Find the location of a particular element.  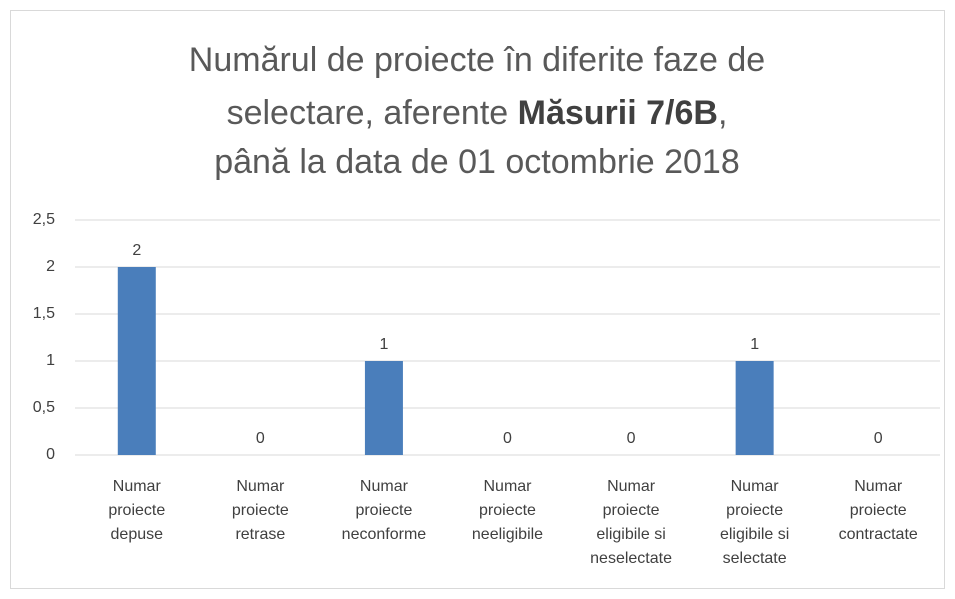

x-tick-label: Numar proiecte contractate is located at coordinates (878, 510).